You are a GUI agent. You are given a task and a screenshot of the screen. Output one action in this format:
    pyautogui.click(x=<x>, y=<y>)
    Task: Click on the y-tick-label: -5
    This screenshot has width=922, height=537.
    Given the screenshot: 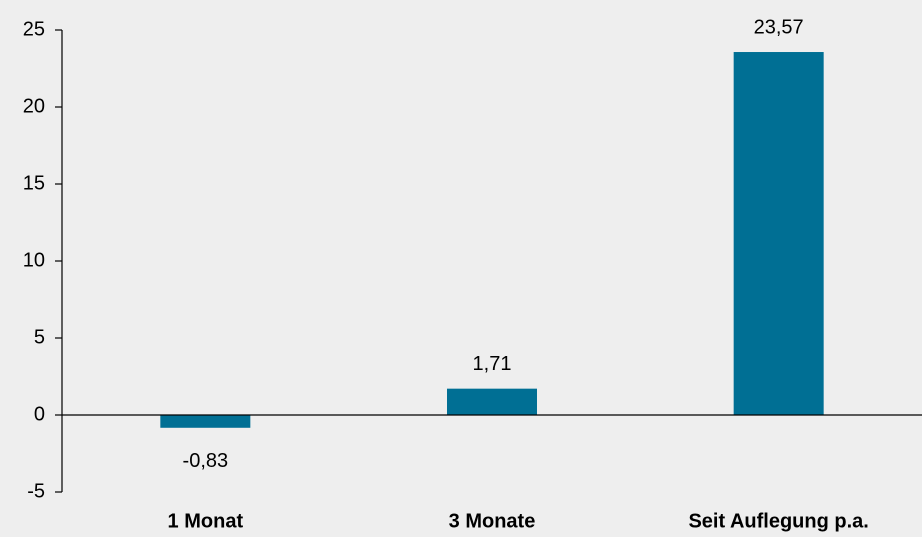 What is the action you would take?
    pyautogui.click(x=36, y=491)
    